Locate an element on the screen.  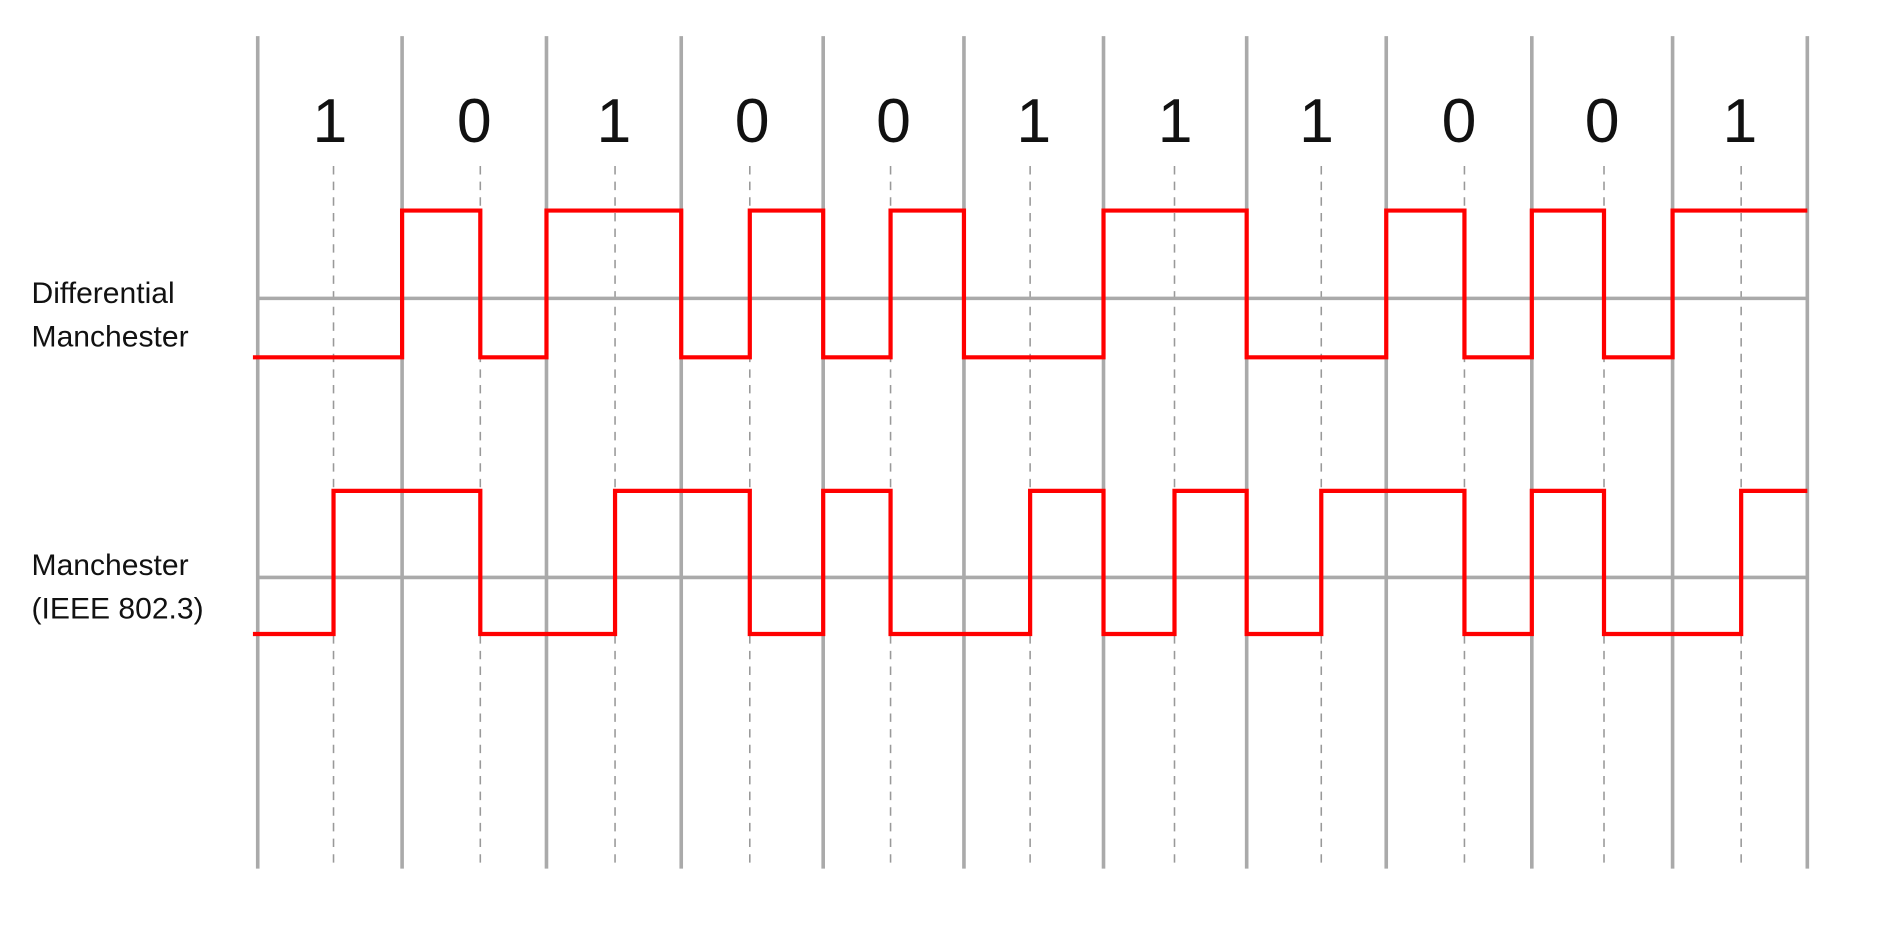
signal-label-line: (IEEE 802.3) is located at coordinates (118, 608).